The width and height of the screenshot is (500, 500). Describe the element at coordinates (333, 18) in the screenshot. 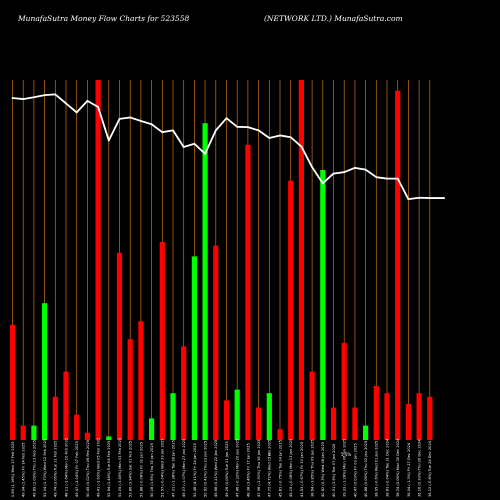

I see `chart-header-right: (NETWORK LTD.) MunafaSutra.com` at that location.